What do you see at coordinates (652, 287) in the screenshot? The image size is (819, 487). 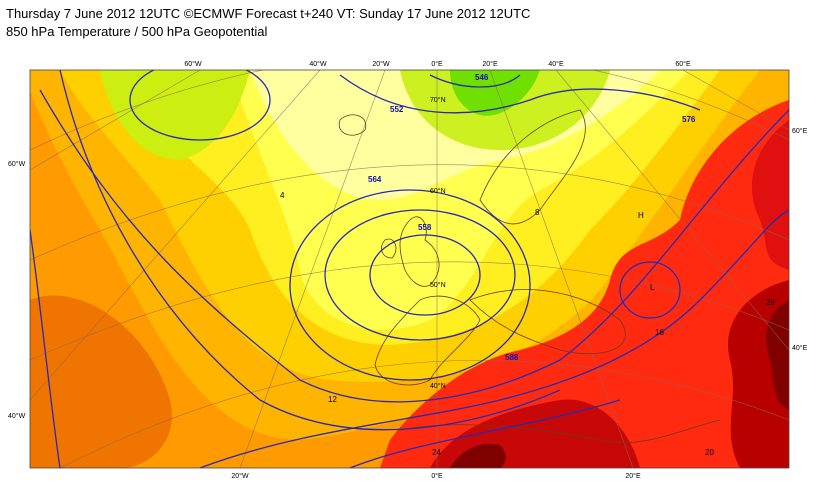 I see `contour-label: L` at bounding box center [652, 287].